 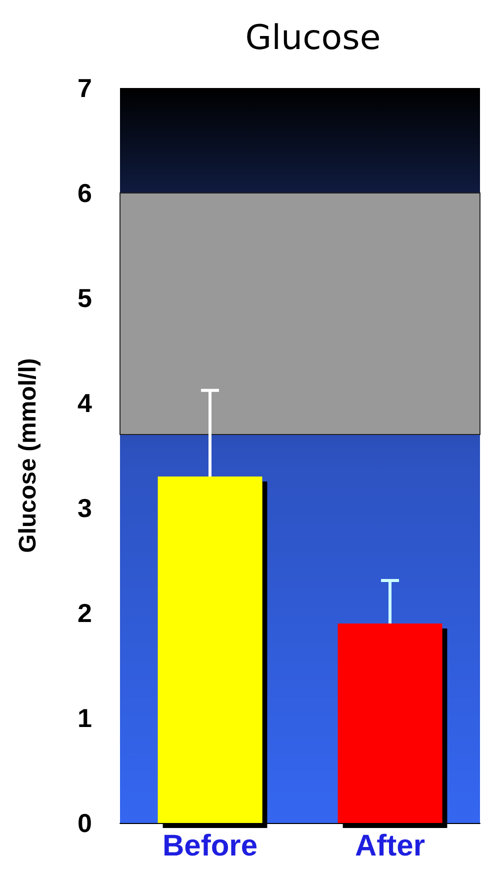 I want to click on y-tick-label: 4, so click(x=85, y=403).